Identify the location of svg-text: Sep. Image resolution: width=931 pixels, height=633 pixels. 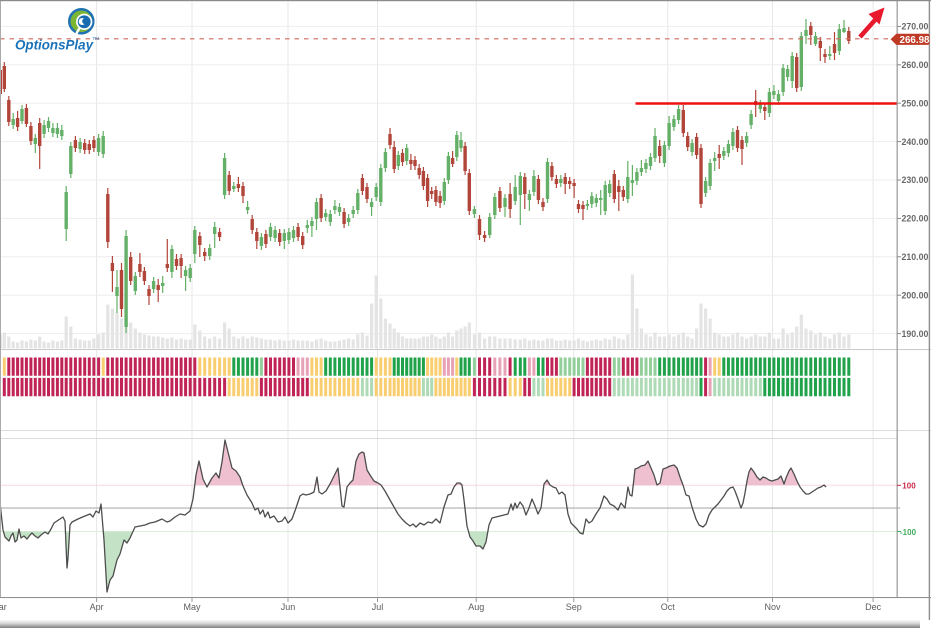
(574, 607).